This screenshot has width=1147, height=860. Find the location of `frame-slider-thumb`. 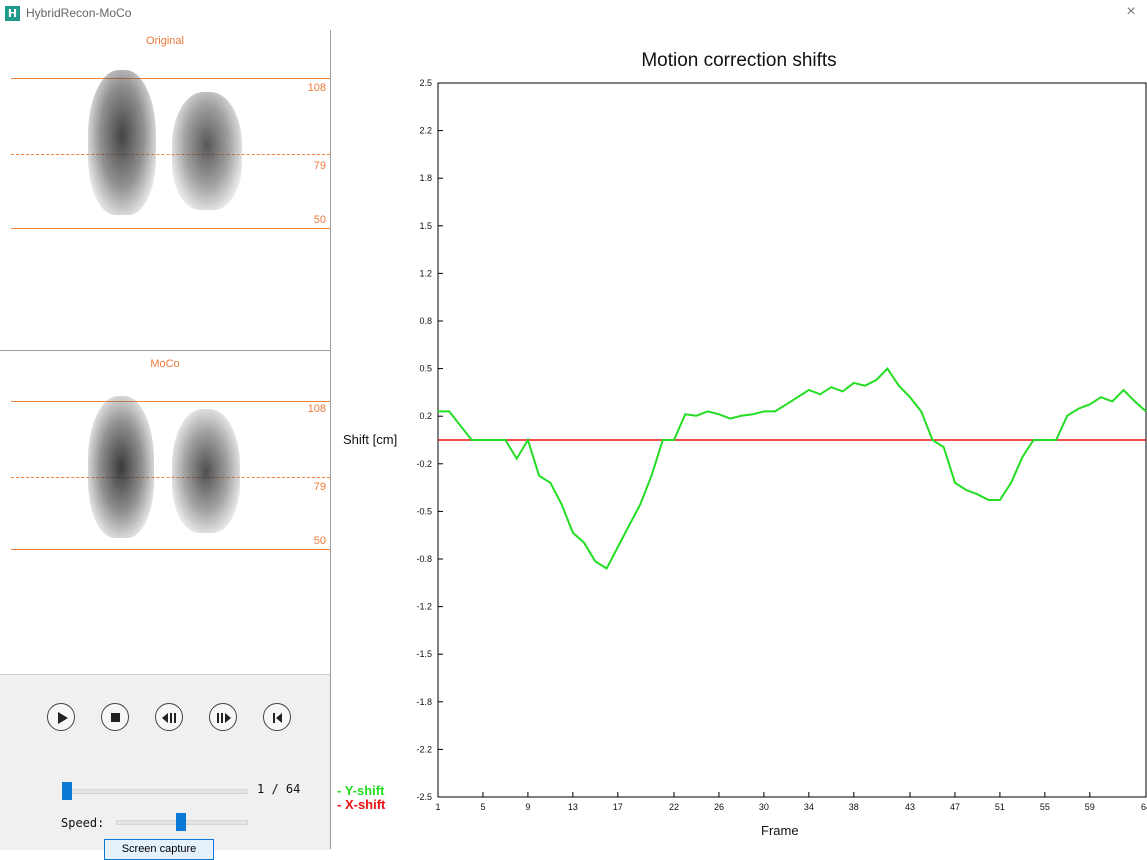

frame-slider-thumb is located at coordinates (67, 791).